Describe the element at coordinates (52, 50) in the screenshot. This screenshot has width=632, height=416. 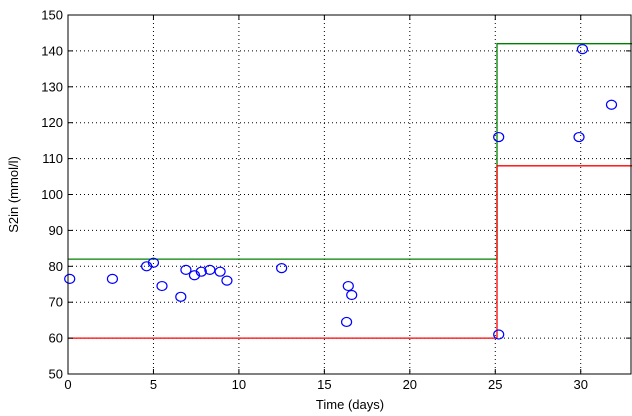
I see `y-tick-label: 140` at that location.